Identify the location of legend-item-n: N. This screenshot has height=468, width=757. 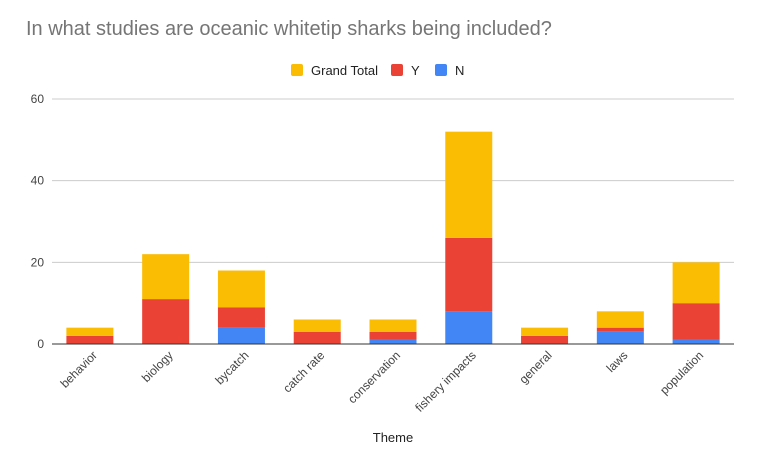
(449, 70).